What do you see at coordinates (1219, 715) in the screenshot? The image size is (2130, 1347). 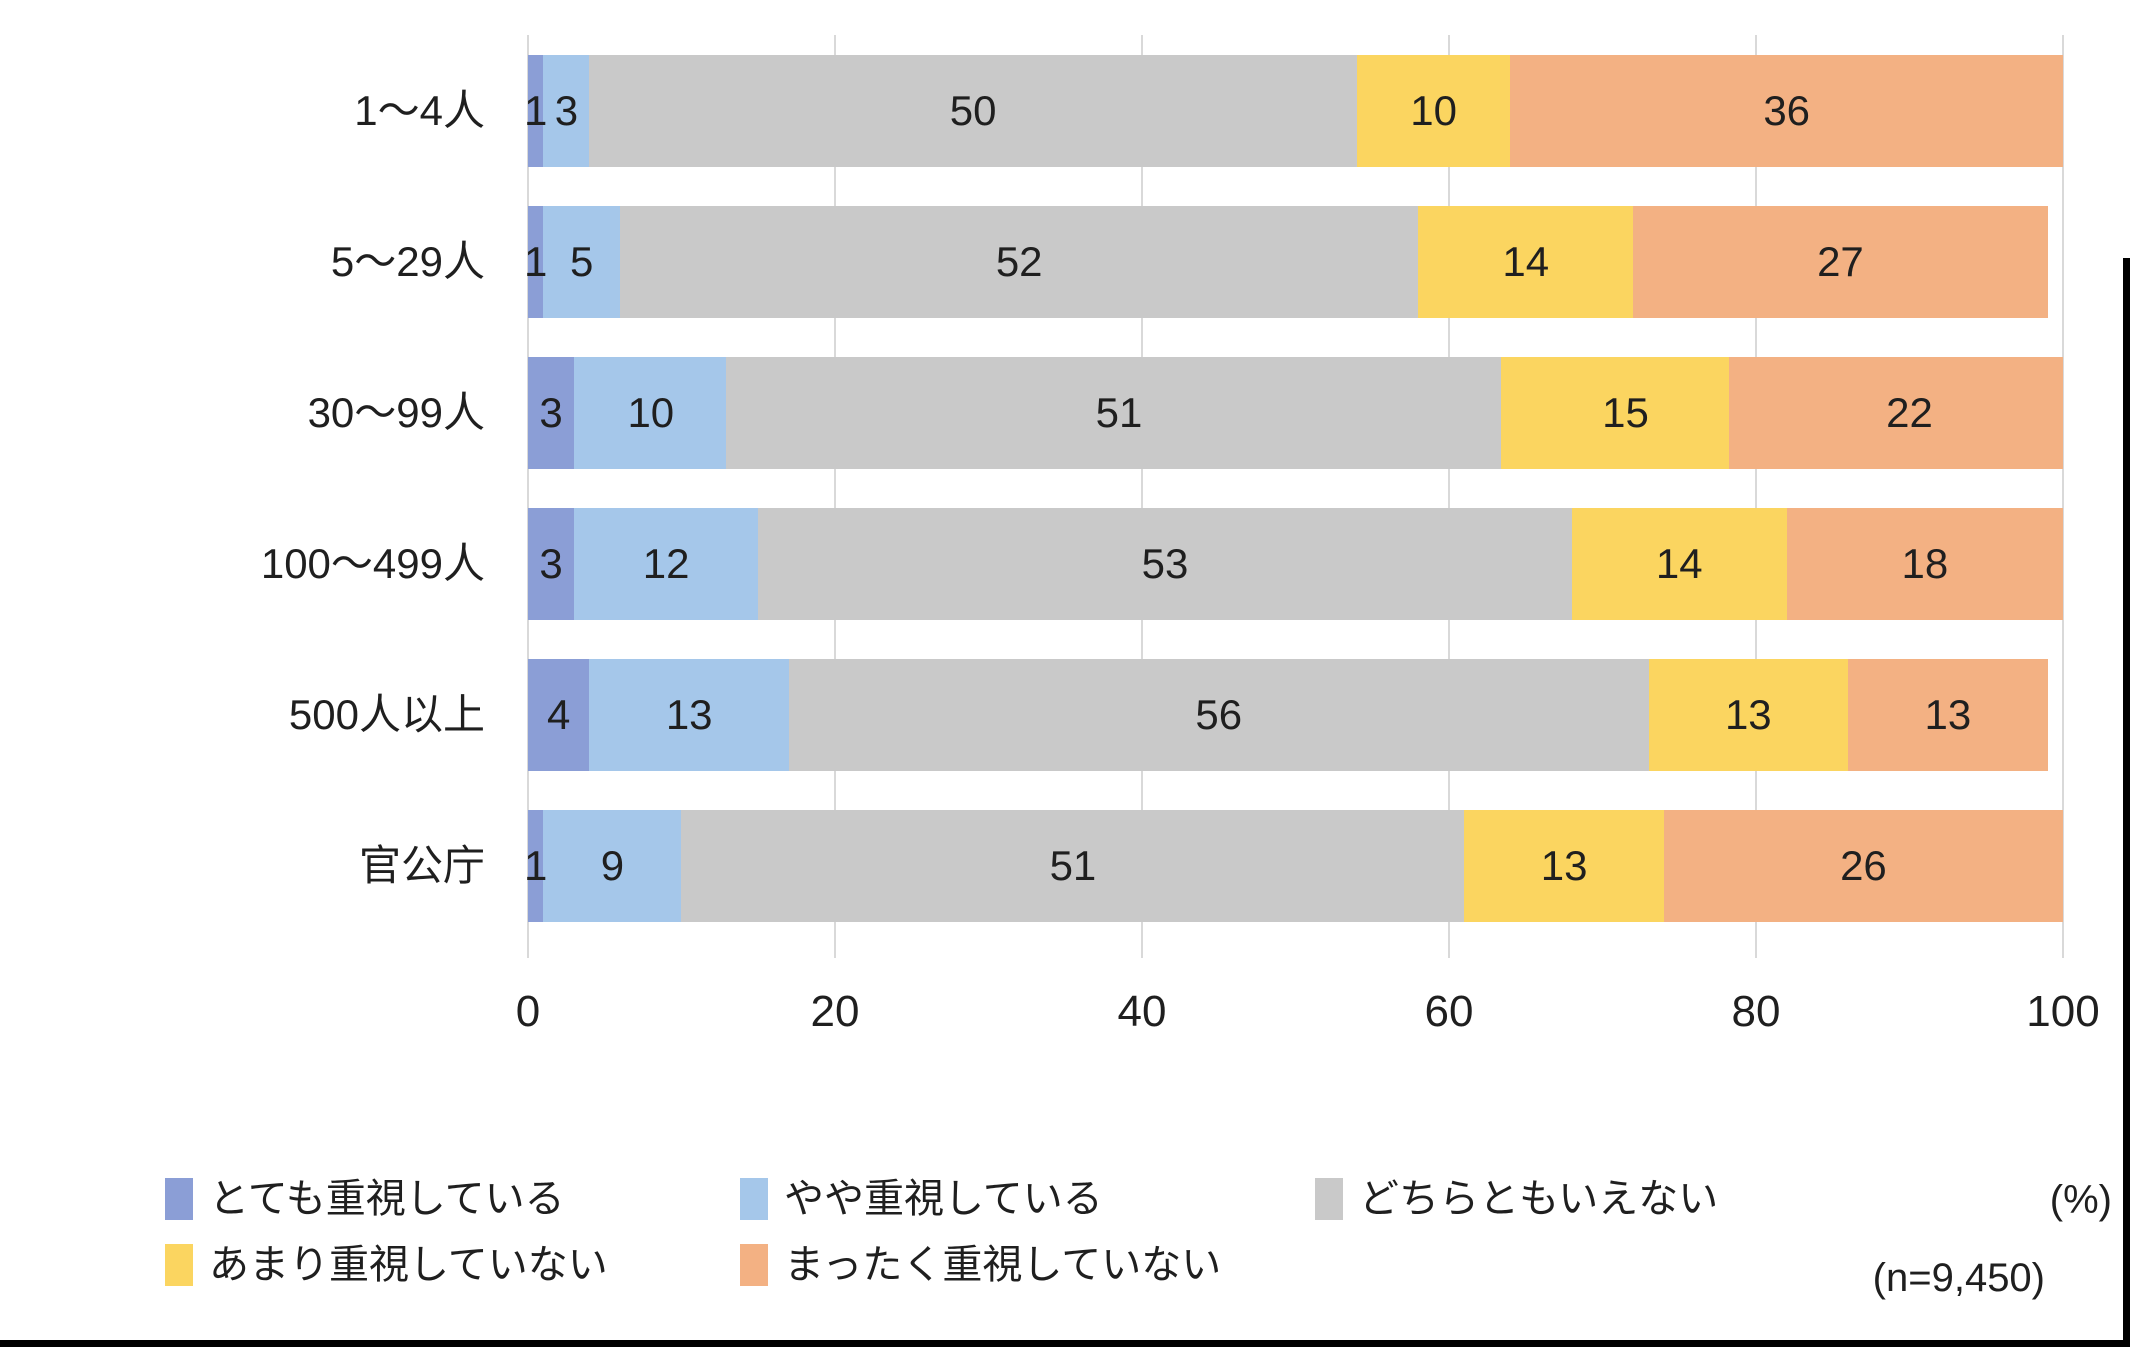 I see `bar-value-label: 56` at bounding box center [1219, 715].